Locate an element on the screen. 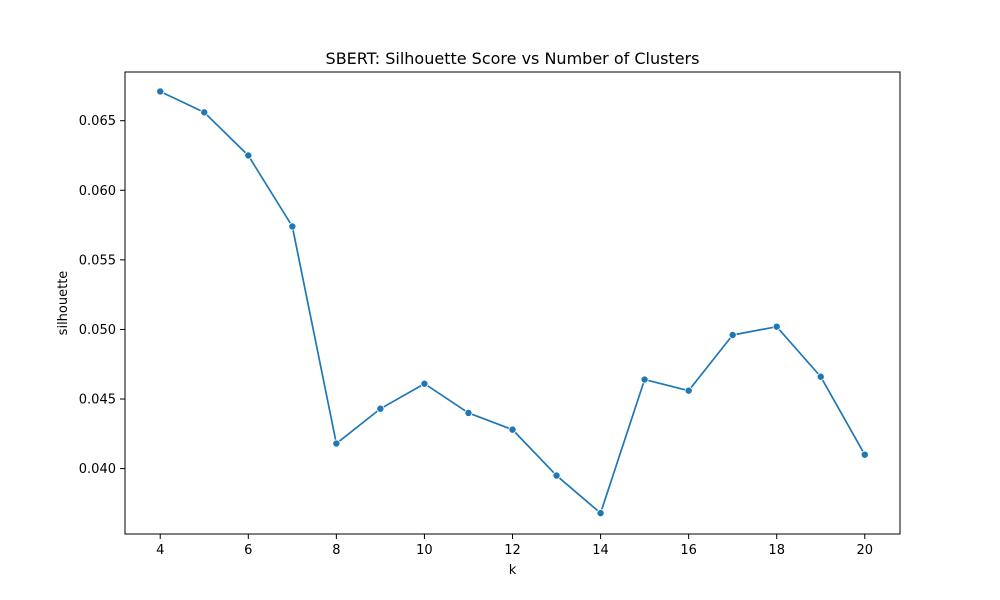 The image size is (1000, 600). y-tick-label: 0.045 is located at coordinates (97, 400).